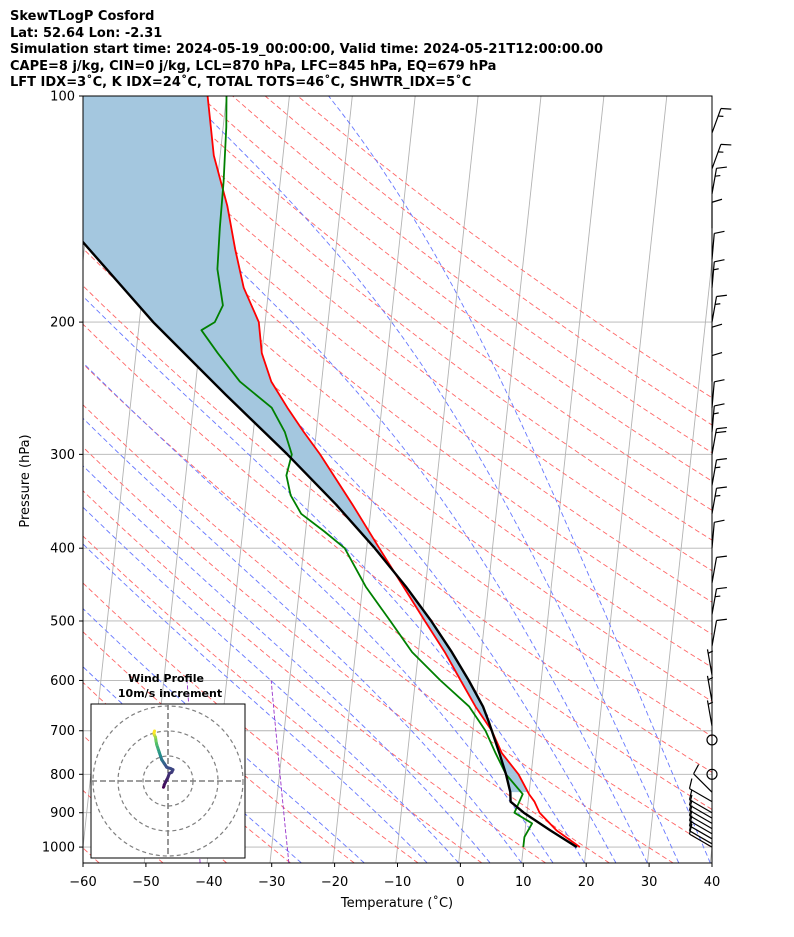  What do you see at coordinates (145, 882) in the screenshot?
I see `x-tick-label: −50` at bounding box center [145, 882].